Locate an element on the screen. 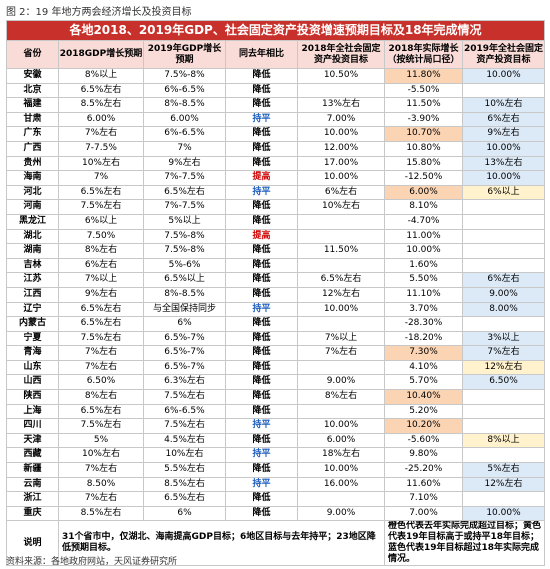 The image size is (550, 569). data-cell: 6.3%左右 is located at coordinates (184, 382).